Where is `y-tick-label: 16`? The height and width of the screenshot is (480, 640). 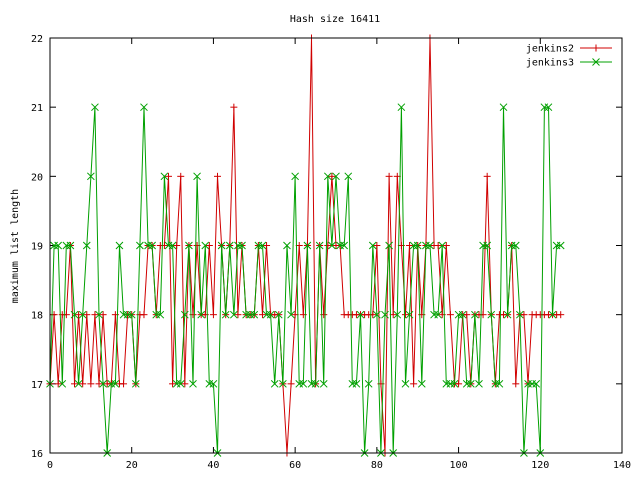
y-tick-label: 16 is located at coordinates (37, 454).